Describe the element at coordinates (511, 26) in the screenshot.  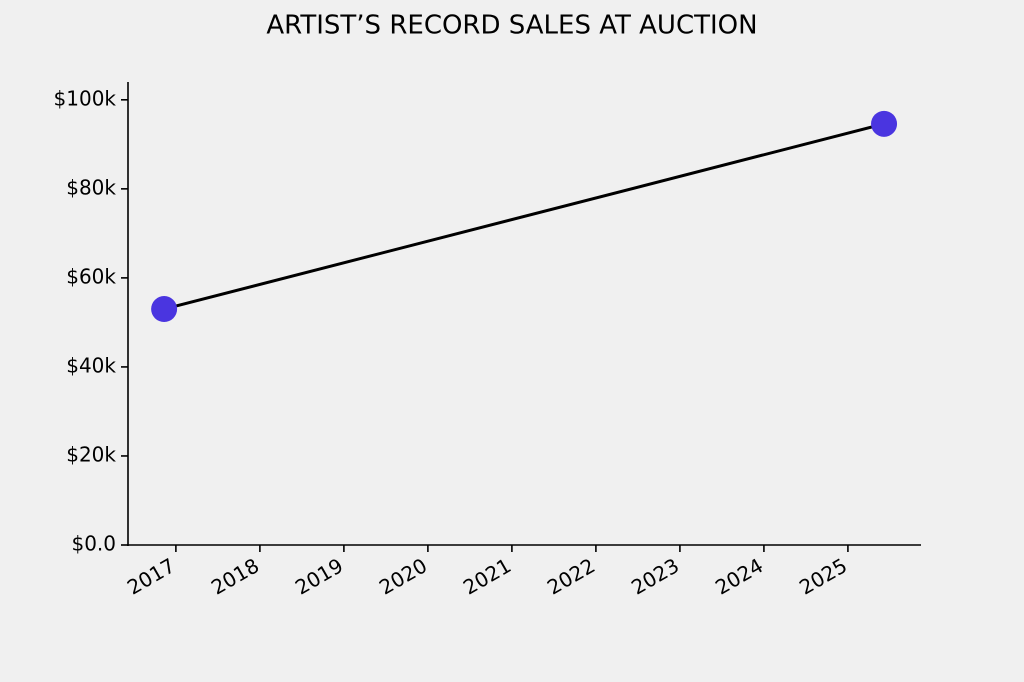
I see `chart-title: ARTIST’S RECORD SALES AT AUCTION` at that location.